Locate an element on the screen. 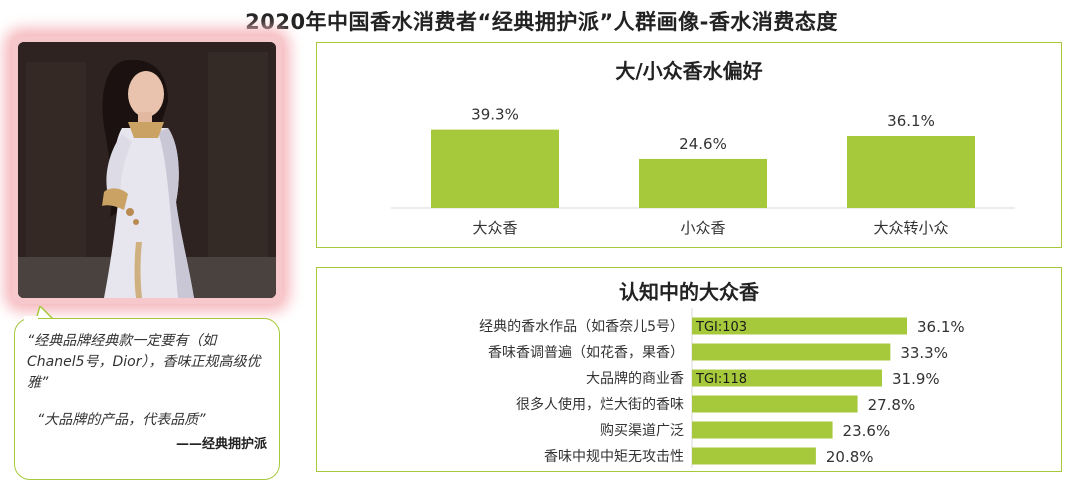 Image resolution: width=1083 pixels, height=490 pixels. speech-bubble-tail-cover is located at coordinates (31, 319).